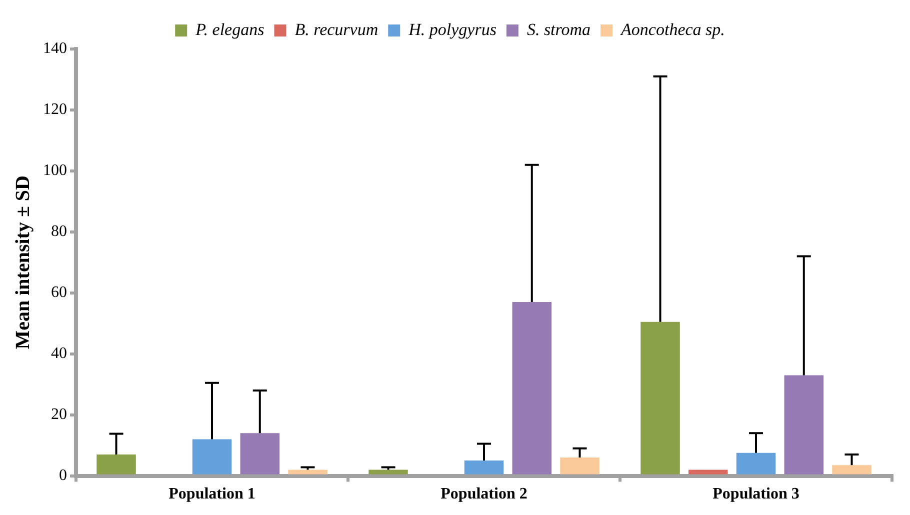 The height and width of the screenshot is (515, 910). What do you see at coordinates (484, 494) in the screenshot?
I see `x-tick-label: Population 2` at bounding box center [484, 494].